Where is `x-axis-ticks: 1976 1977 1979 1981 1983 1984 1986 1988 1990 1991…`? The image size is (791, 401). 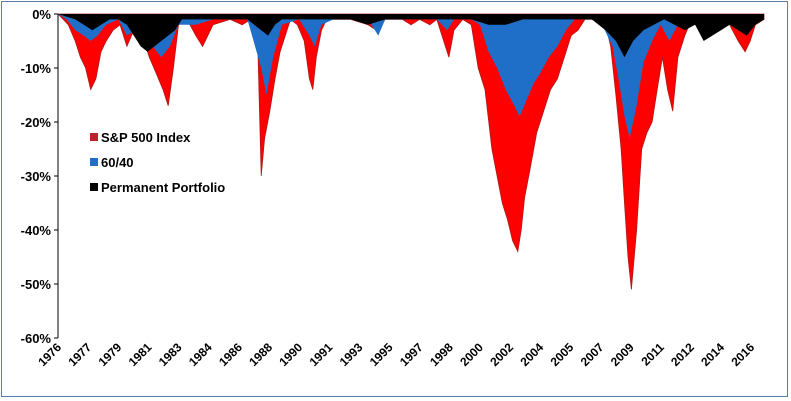
x-axis-ticks: 1976 1977 1979 1981 1983 1984 1986 1988 1990 1991… is located at coordinates (396, 354).